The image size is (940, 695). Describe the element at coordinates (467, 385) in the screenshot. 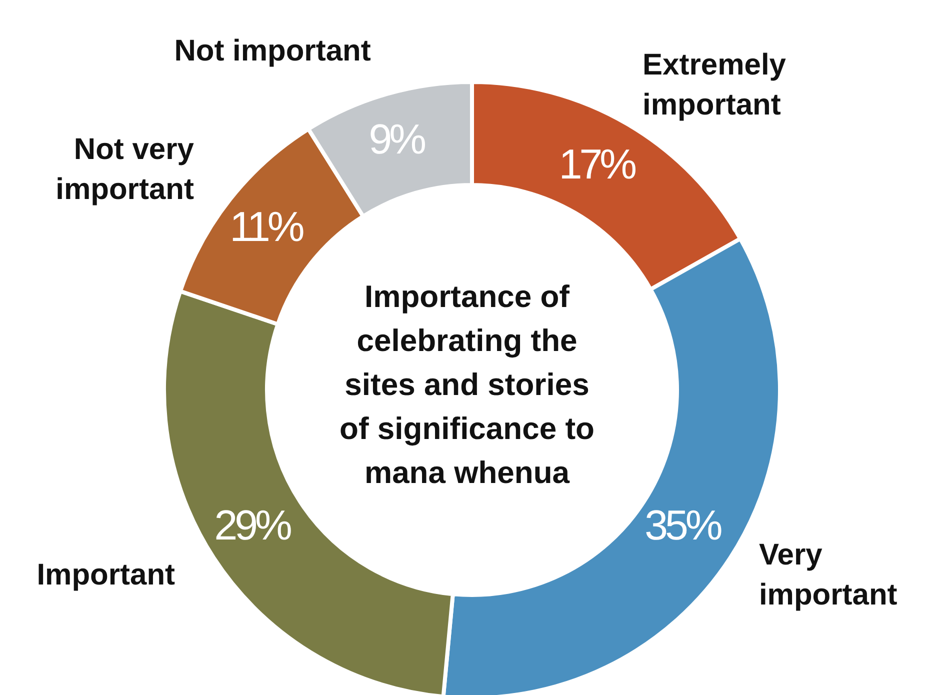

I see `text: Importance of celebrating the sites and stories of significance to mana whenua` at that location.